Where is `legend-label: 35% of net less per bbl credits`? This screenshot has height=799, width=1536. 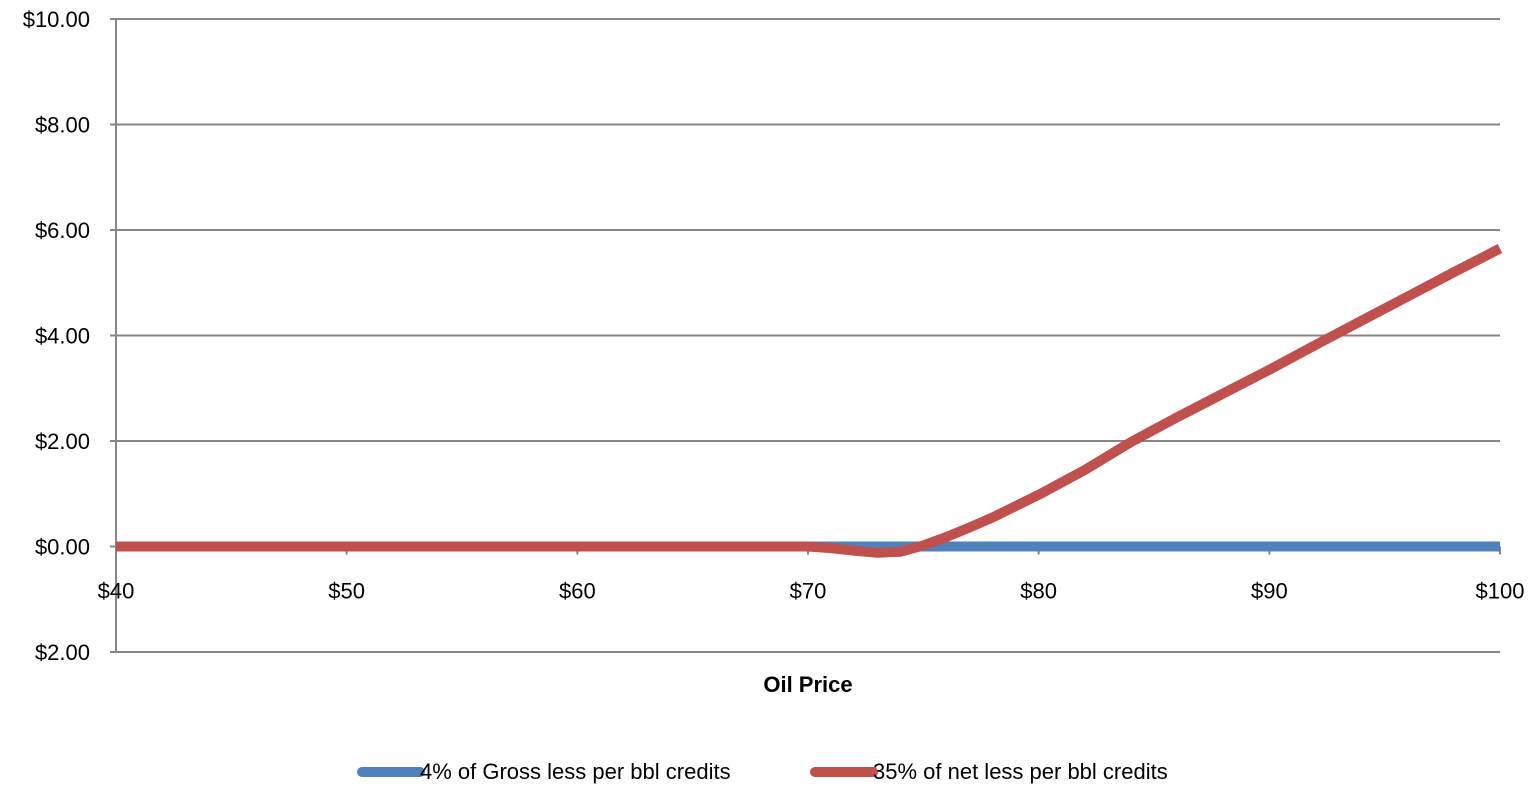 legend-label: 35% of net less per bbl credits is located at coordinates (1020, 771).